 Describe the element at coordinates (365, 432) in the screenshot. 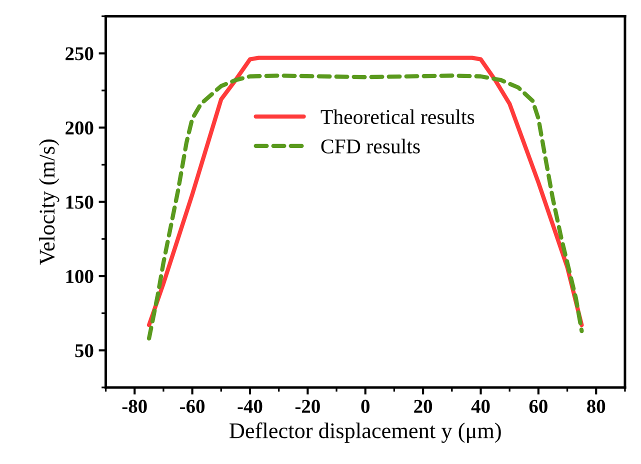

I see `x-axis-title: Deflector displacement y (μm)` at that location.